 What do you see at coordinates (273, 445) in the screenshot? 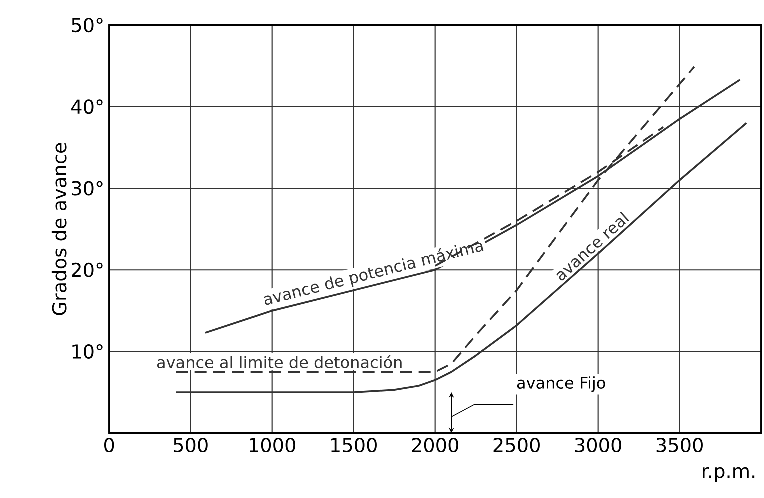
I see `x-tick-label: 1000` at bounding box center [273, 445].